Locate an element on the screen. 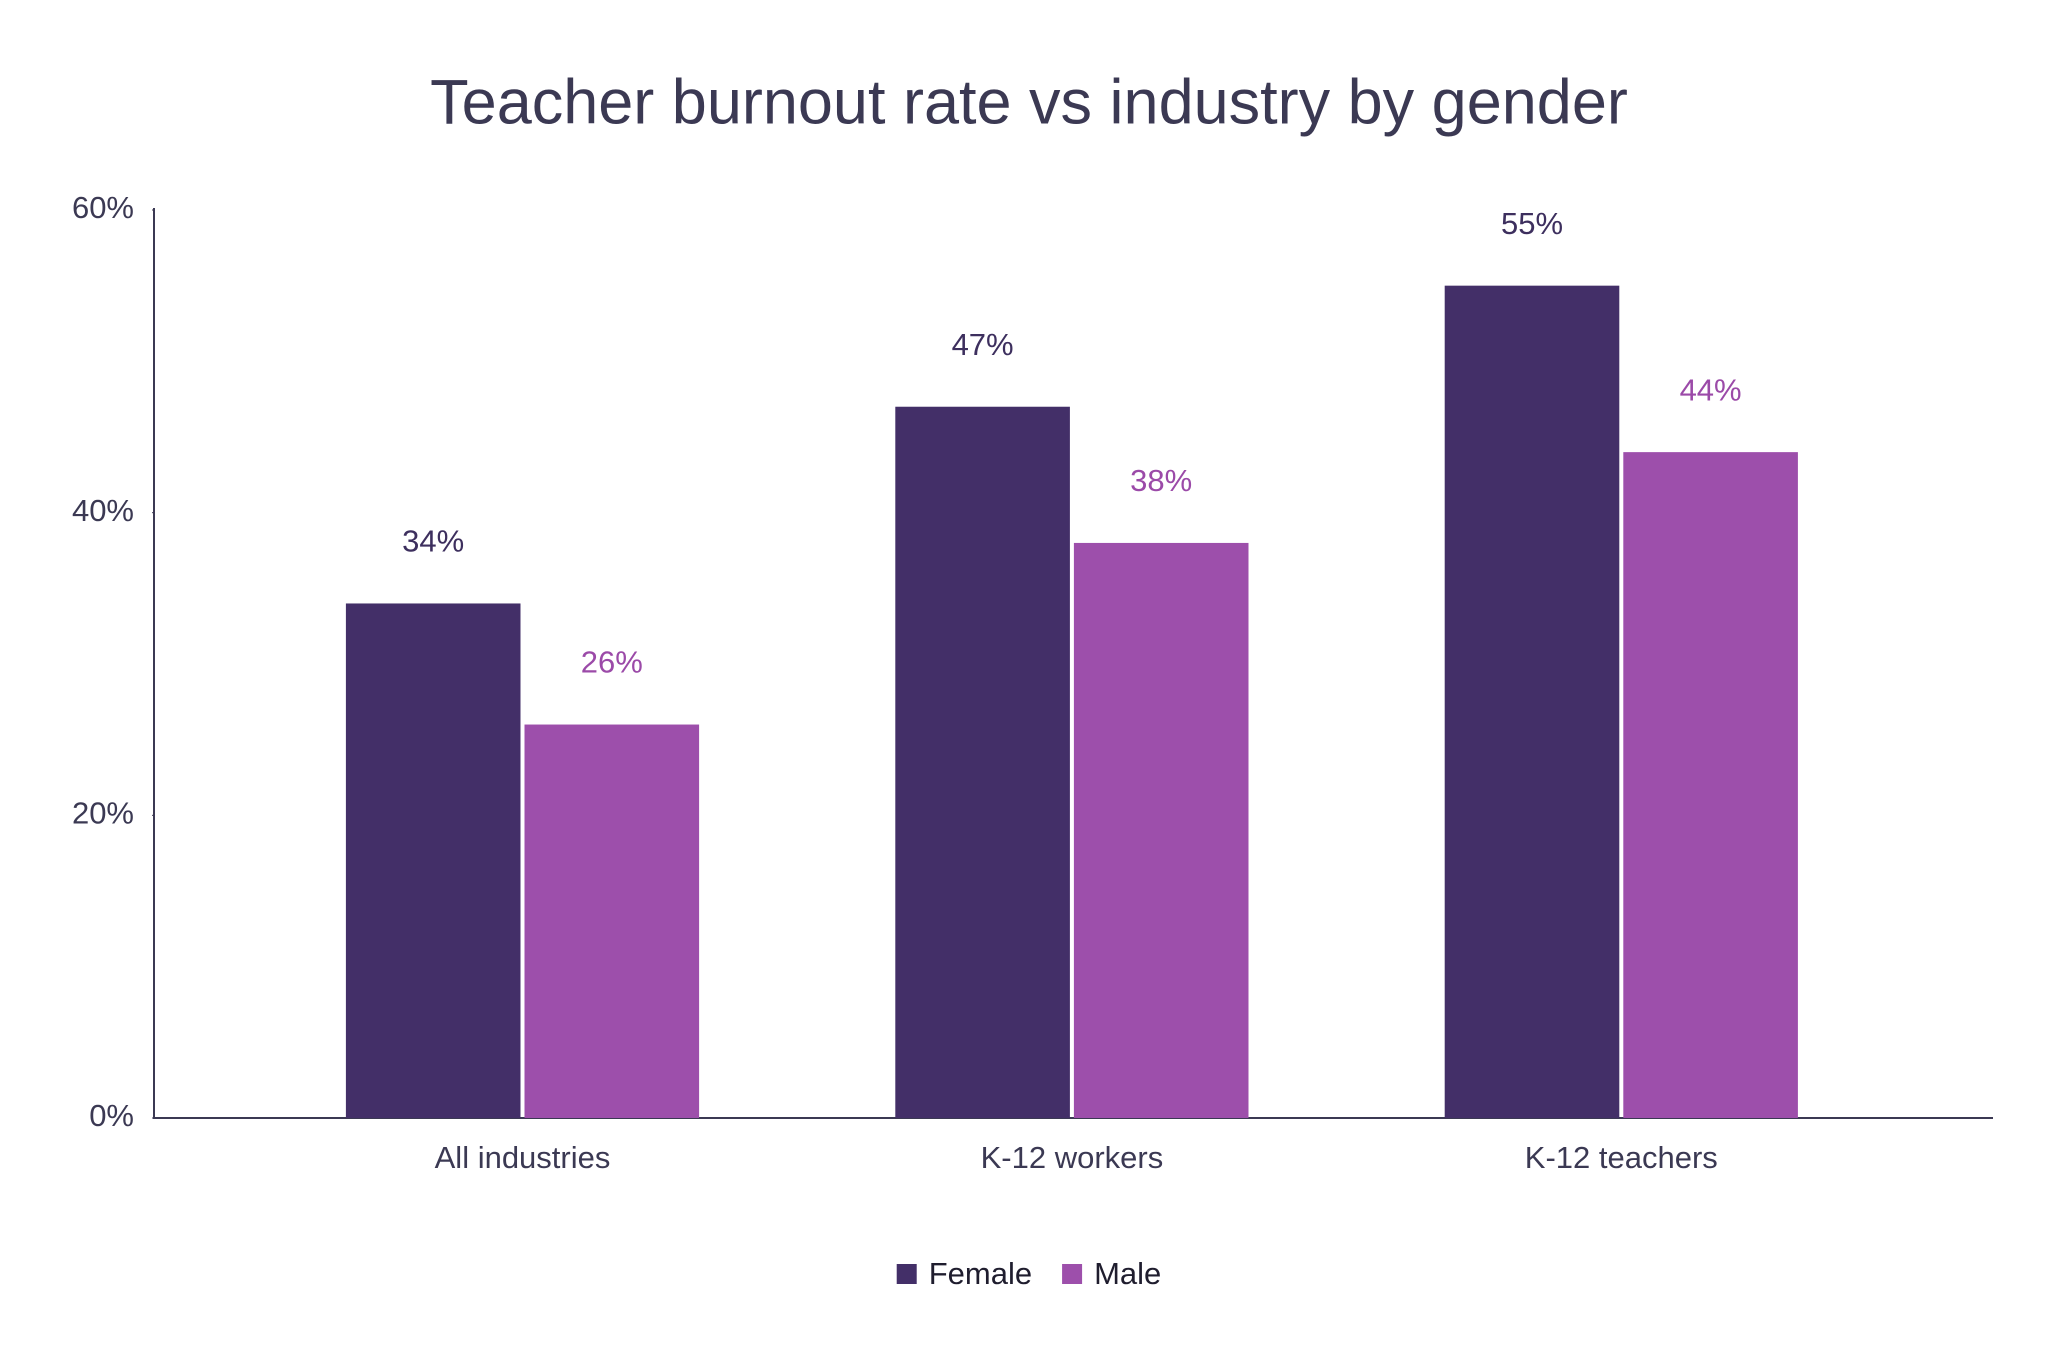  x-tick-label: K-12 workers is located at coordinates (1072, 1157).